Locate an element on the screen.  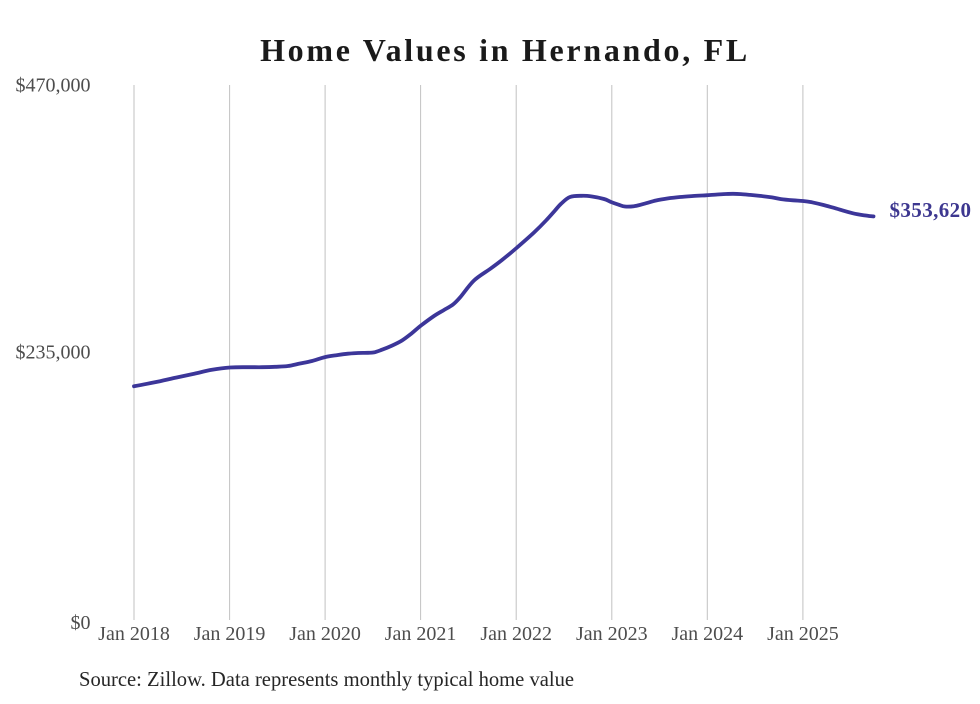
svg-text: Jan 2020 is located at coordinates (325, 634).